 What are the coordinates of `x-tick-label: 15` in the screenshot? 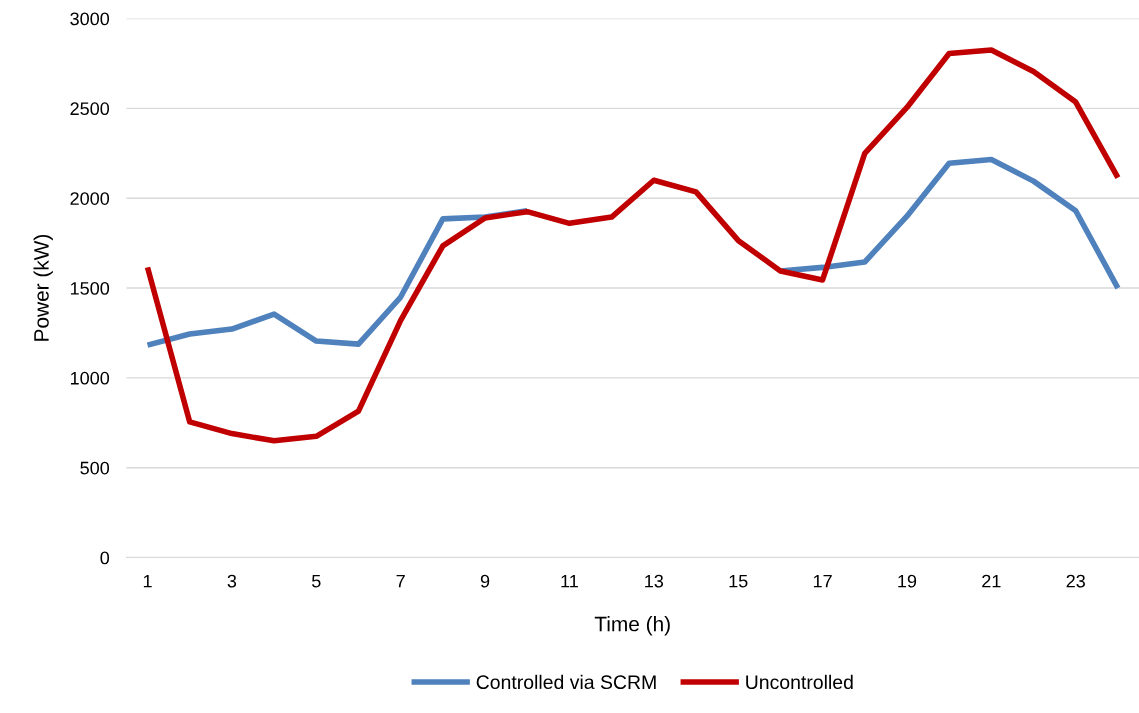 It's located at (738, 581).